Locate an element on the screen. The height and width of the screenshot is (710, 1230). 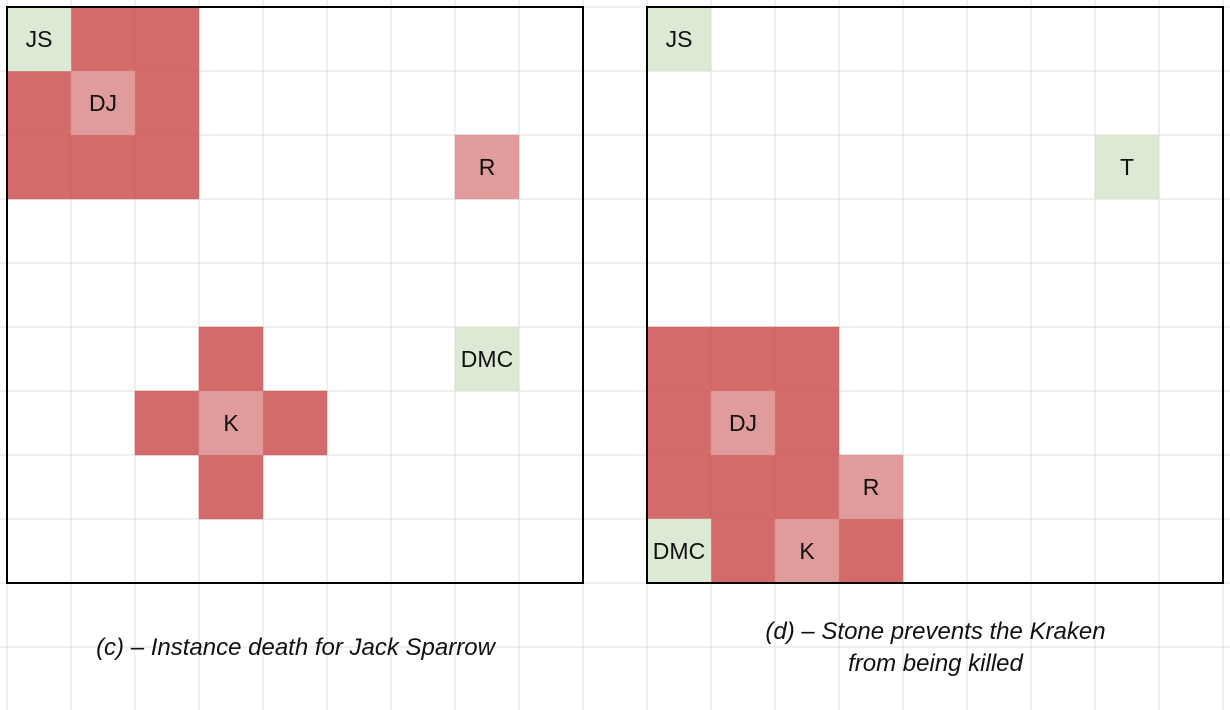
caption-d-line-2: from being killed is located at coordinates (935, 663).